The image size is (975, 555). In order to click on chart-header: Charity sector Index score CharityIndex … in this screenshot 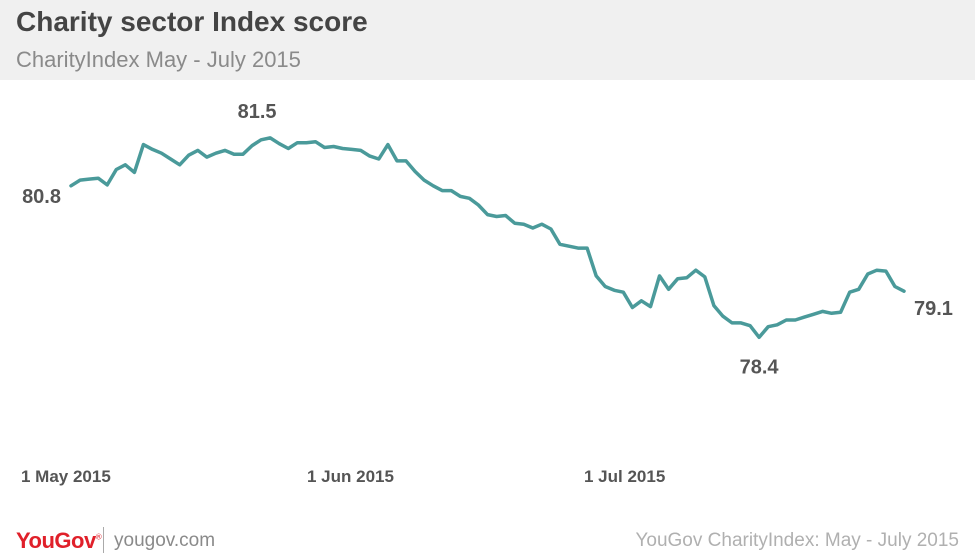, I will do `click(487, 40)`.